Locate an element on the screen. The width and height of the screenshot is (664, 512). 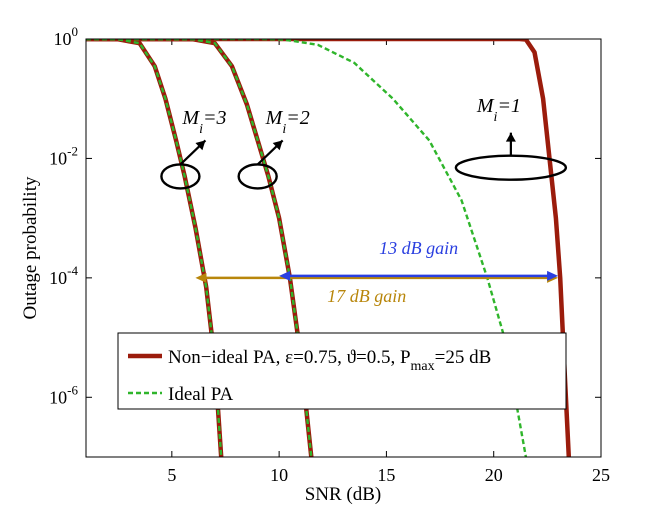
annotation-label-mi1: Mi=1 is located at coordinates (498, 110).